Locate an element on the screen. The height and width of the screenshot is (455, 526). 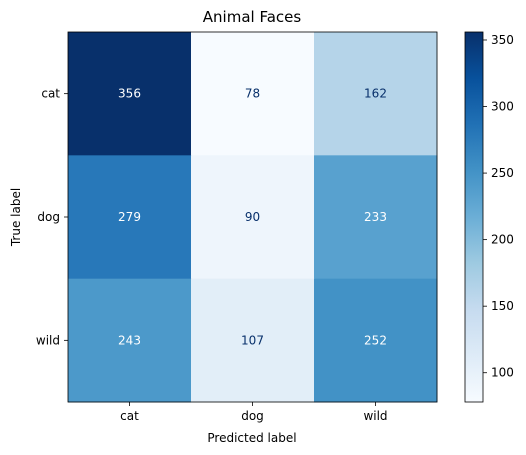
x-axis-label: Predicted label is located at coordinates (251, 438).